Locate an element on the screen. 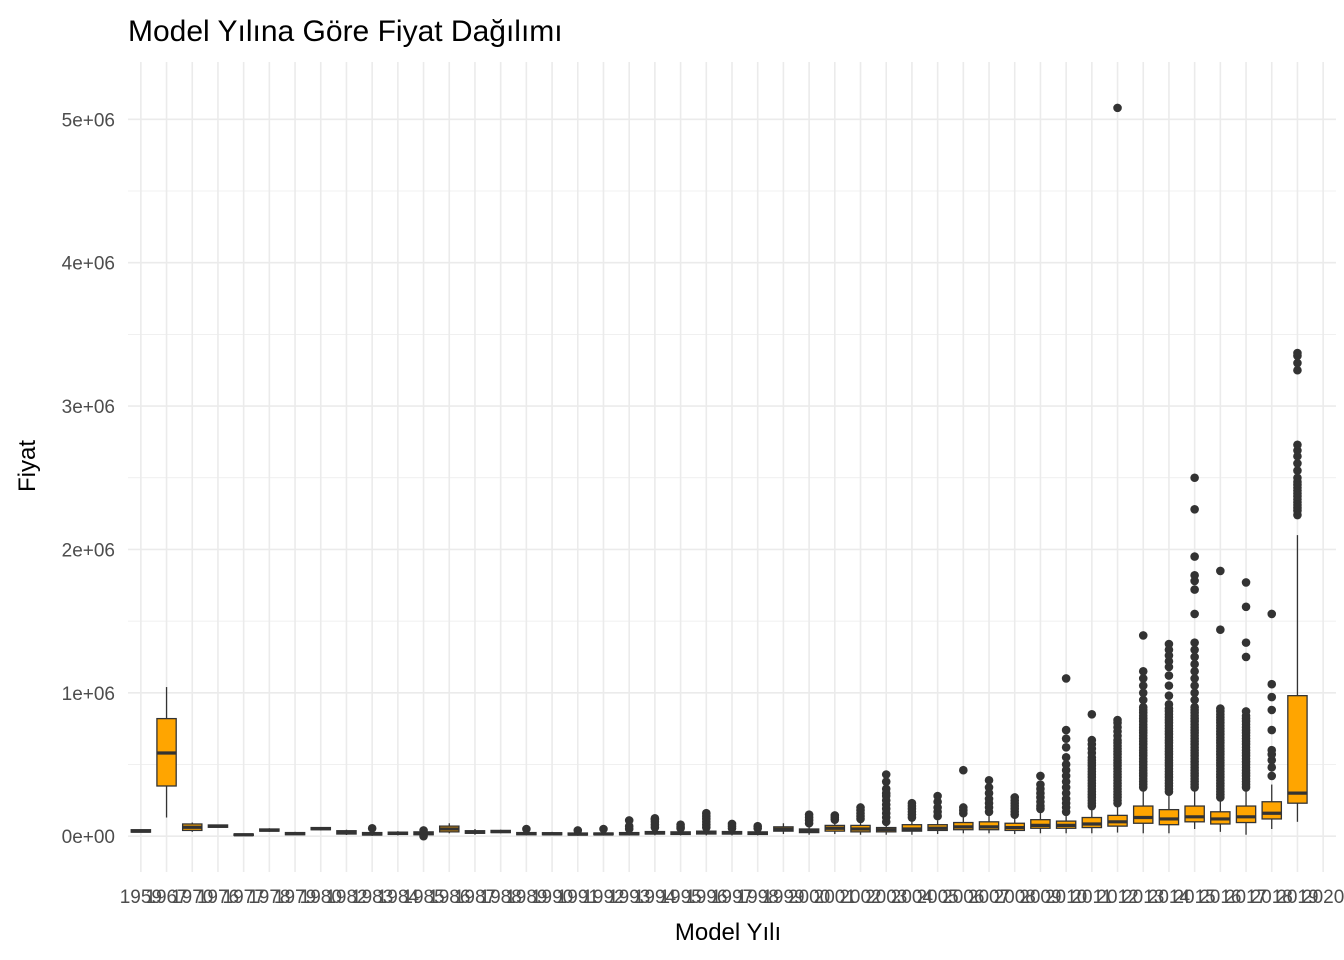 Image resolution: width=1344 pixels, height=960 pixels. box-2011 is located at coordinates (1092, 772).